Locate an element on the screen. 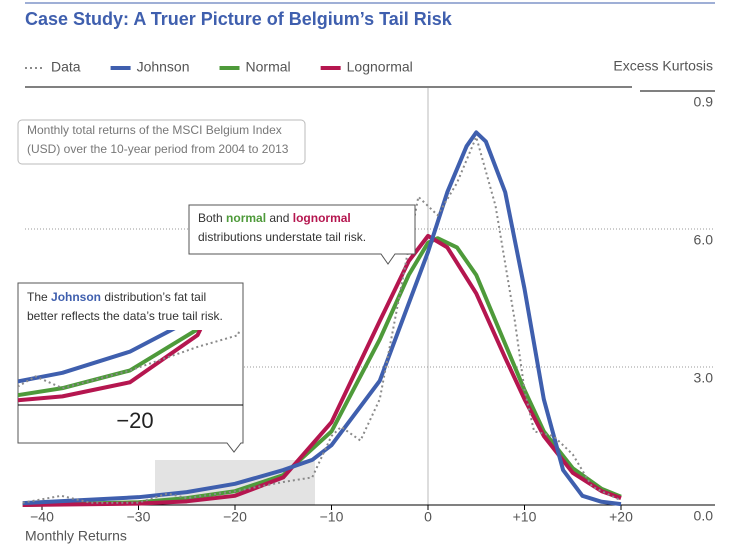 The image size is (746, 559). x-tick-label: −20 is located at coordinates (235, 517).